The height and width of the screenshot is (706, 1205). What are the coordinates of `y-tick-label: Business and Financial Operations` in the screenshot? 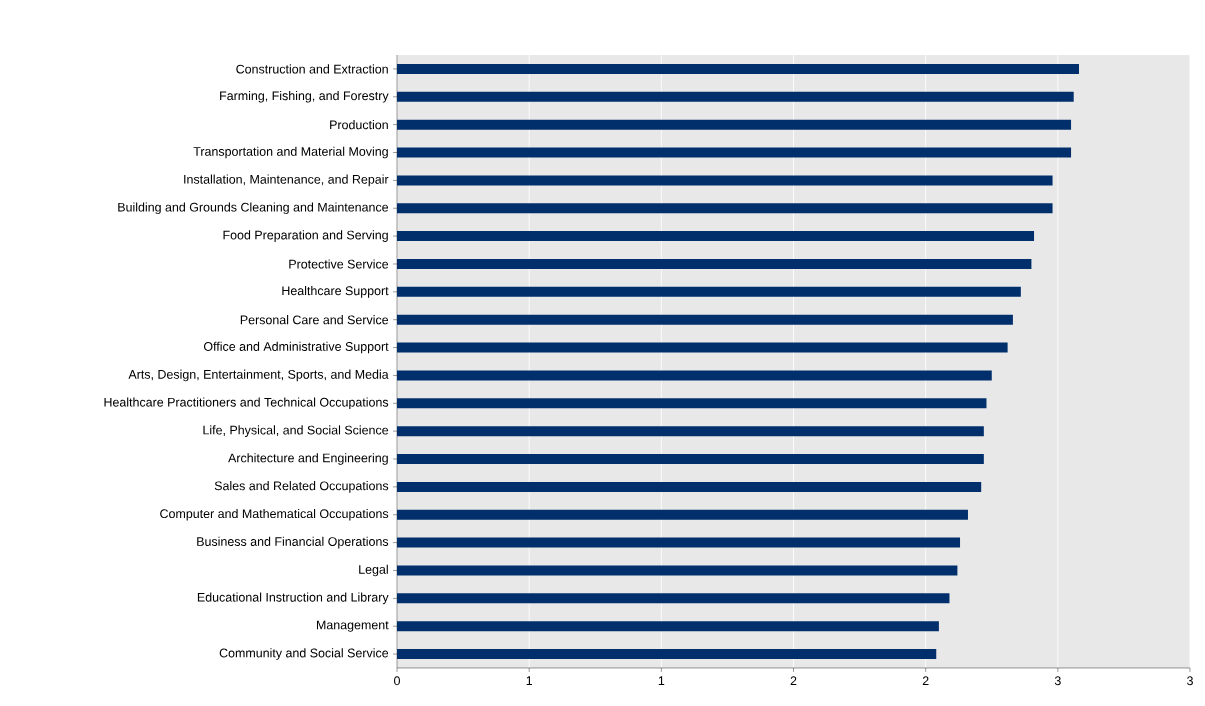 It's located at (293, 542).